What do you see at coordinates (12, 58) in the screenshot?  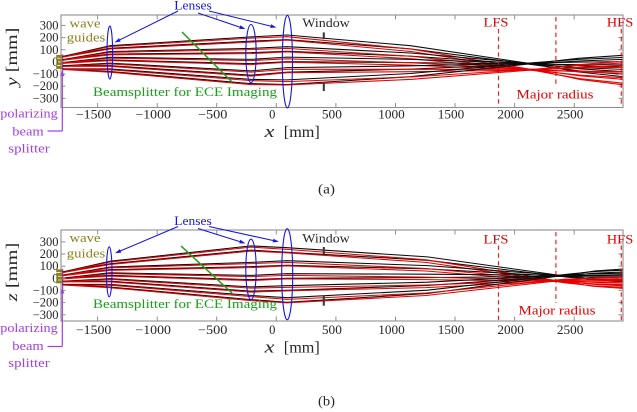 I see `svg-text: y [mm]` at bounding box center [12, 58].